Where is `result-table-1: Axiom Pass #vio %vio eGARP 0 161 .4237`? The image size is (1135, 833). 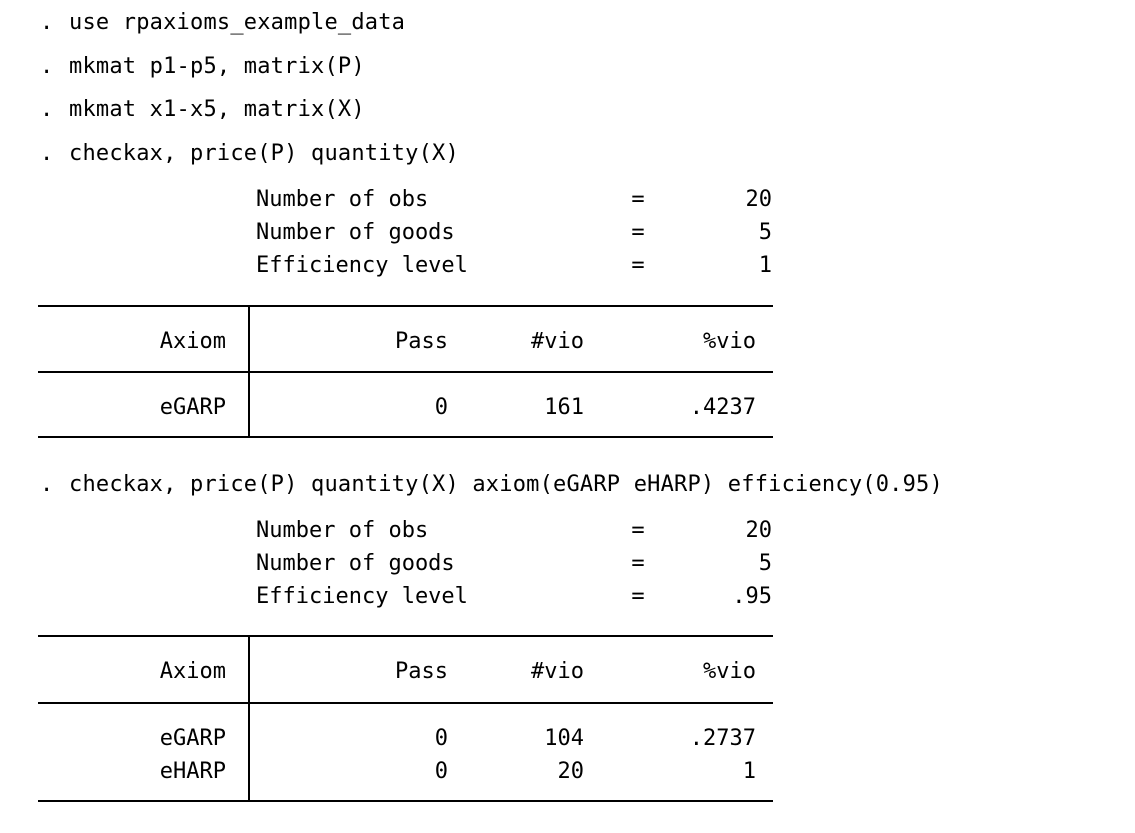 result-table-1: Axiom Pass #vio %vio eGARP 0 161 .4237 is located at coordinates (405, 372).